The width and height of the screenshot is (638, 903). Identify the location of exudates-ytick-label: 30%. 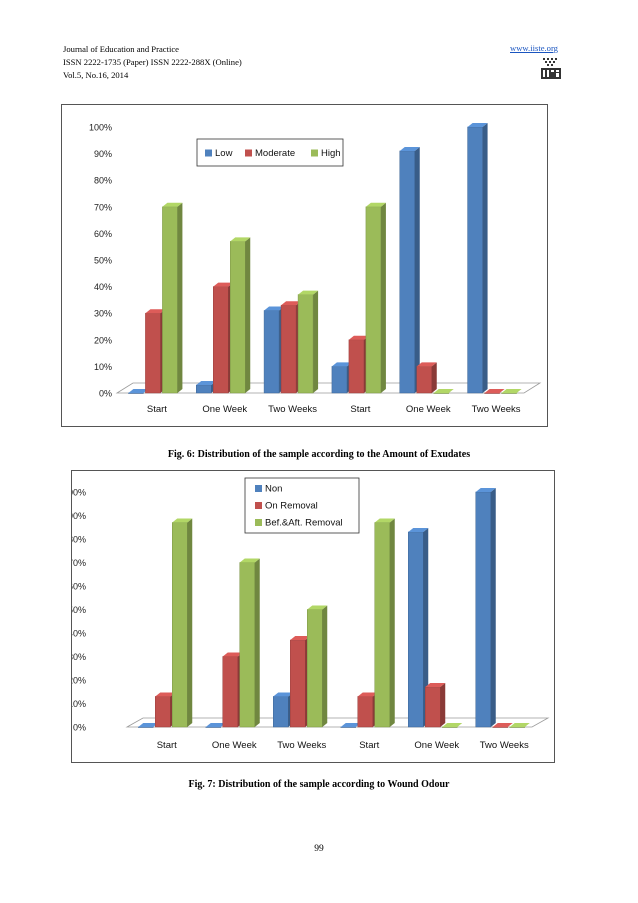
(103, 314).